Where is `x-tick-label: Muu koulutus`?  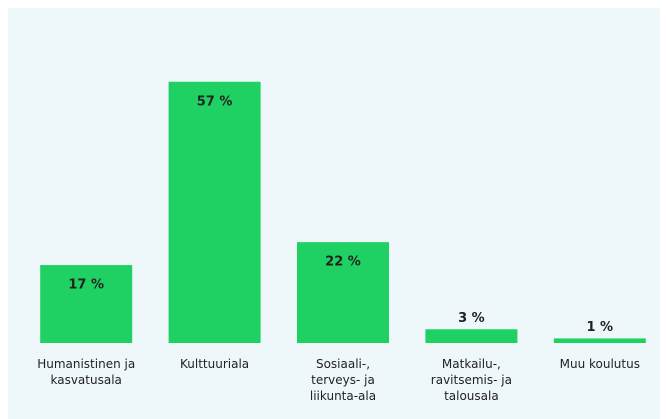 x-tick-label: Muu koulutus is located at coordinates (599, 364).